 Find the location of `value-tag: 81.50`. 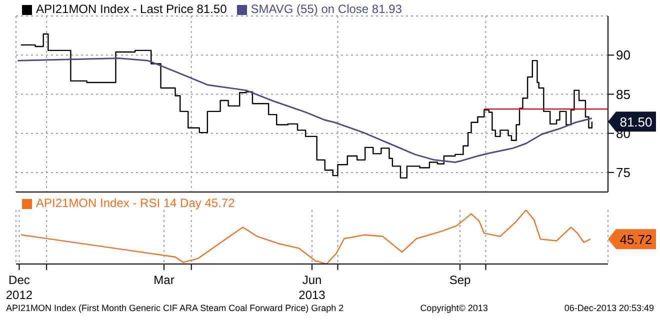

value-tag: 81.50 is located at coordinates (632, 122).